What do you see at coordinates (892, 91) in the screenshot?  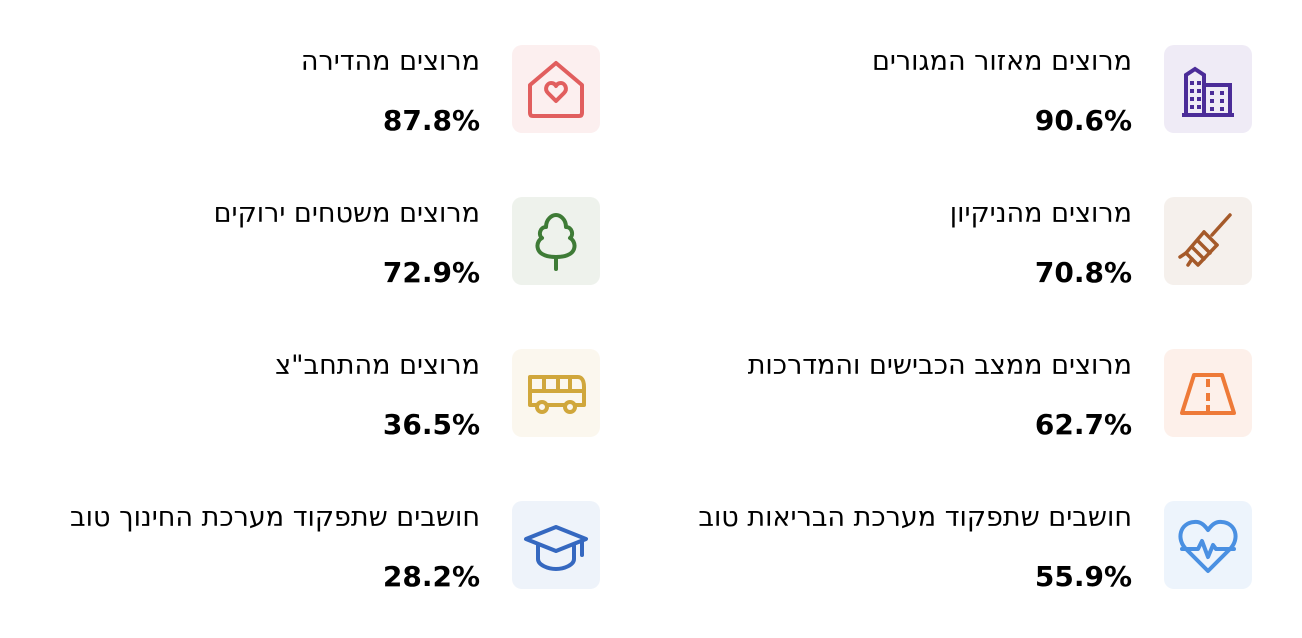 I see `stat-text: מרוצים מאזור המגורים 90.6%` at bounding box center [892, 91].